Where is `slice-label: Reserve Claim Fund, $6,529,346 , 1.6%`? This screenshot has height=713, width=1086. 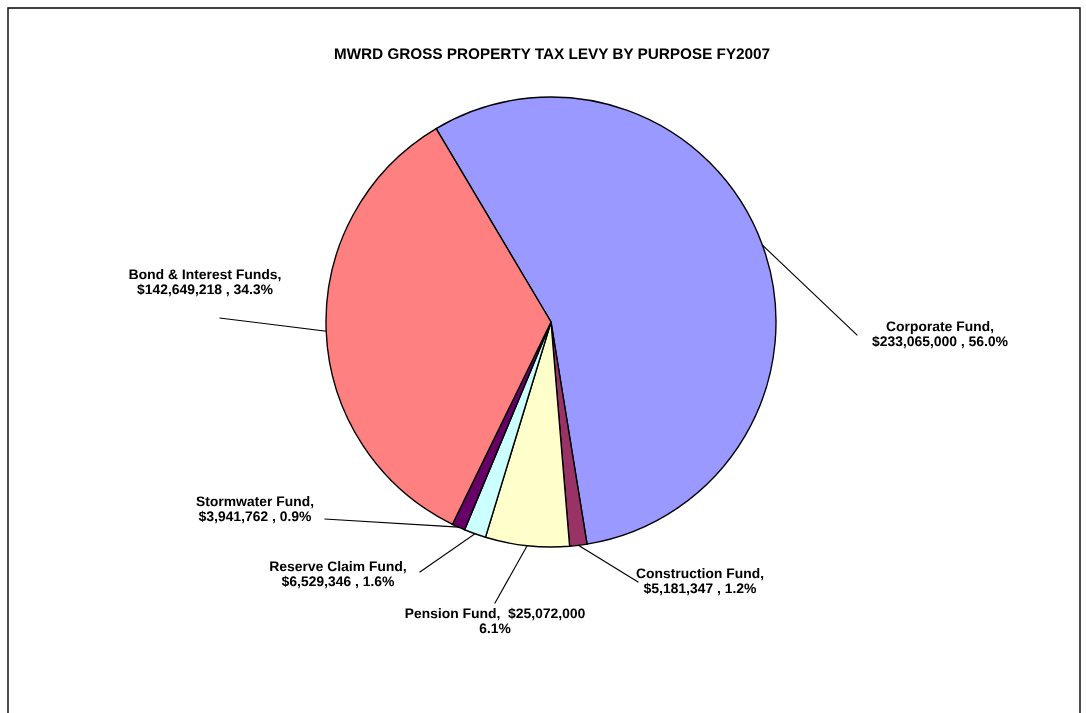 slice-label: Reserve Claim Fund, $6,529,346 , 1.6% is located at coordinates (338, 575).